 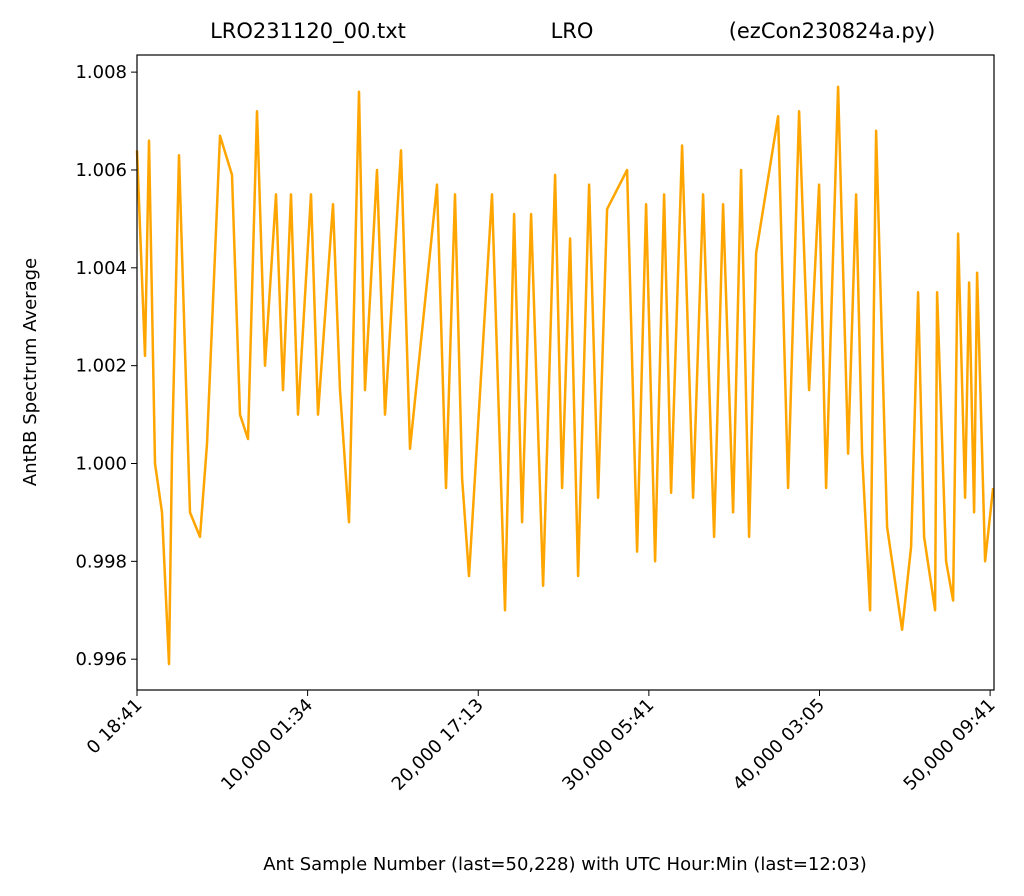 What do you see at coordinates (950, 745) in the screenshot?
I see `x-tick-label: 50,000 09:41` at bounding box center [950, 745].